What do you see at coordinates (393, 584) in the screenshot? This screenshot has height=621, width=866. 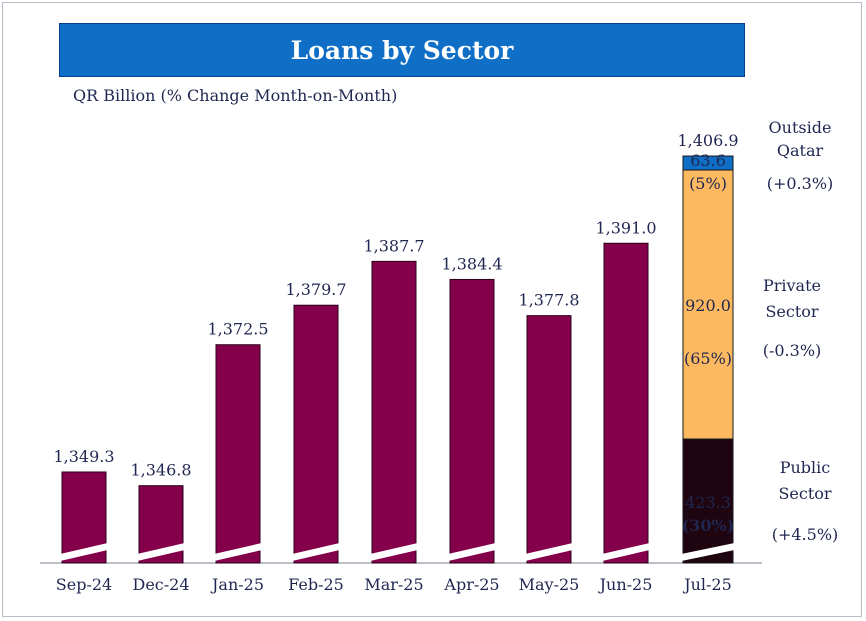 I see `category-label-Mar-25: Mar-25` at bounding box center [393, 584].